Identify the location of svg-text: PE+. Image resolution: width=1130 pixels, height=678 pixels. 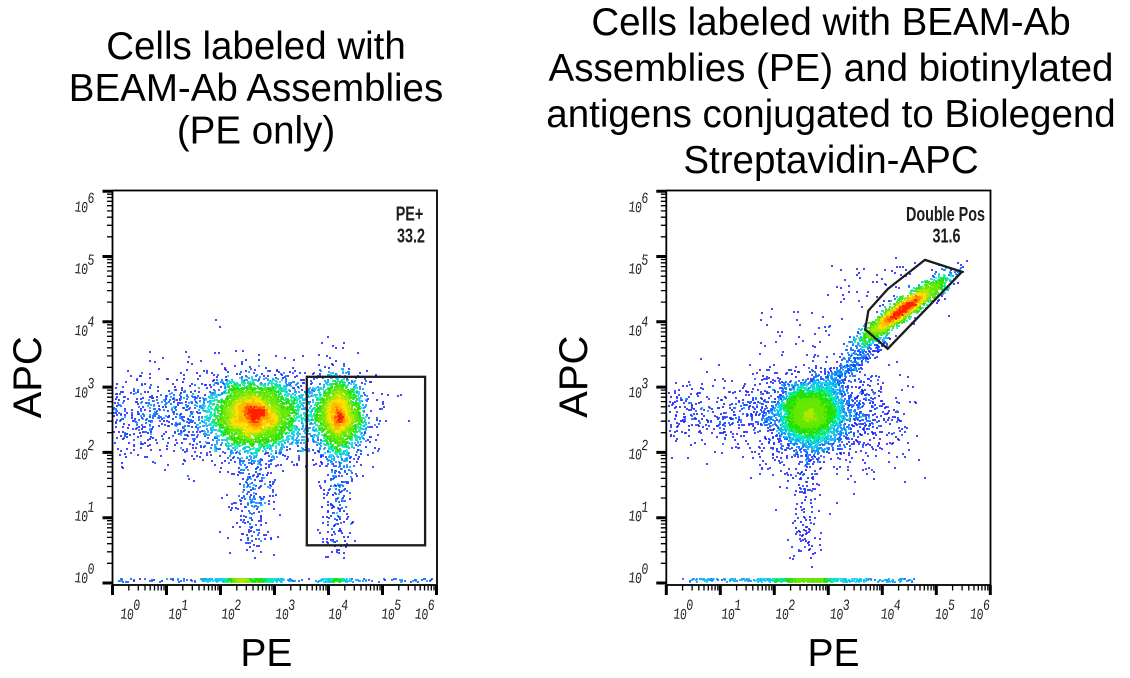
(410, 213).